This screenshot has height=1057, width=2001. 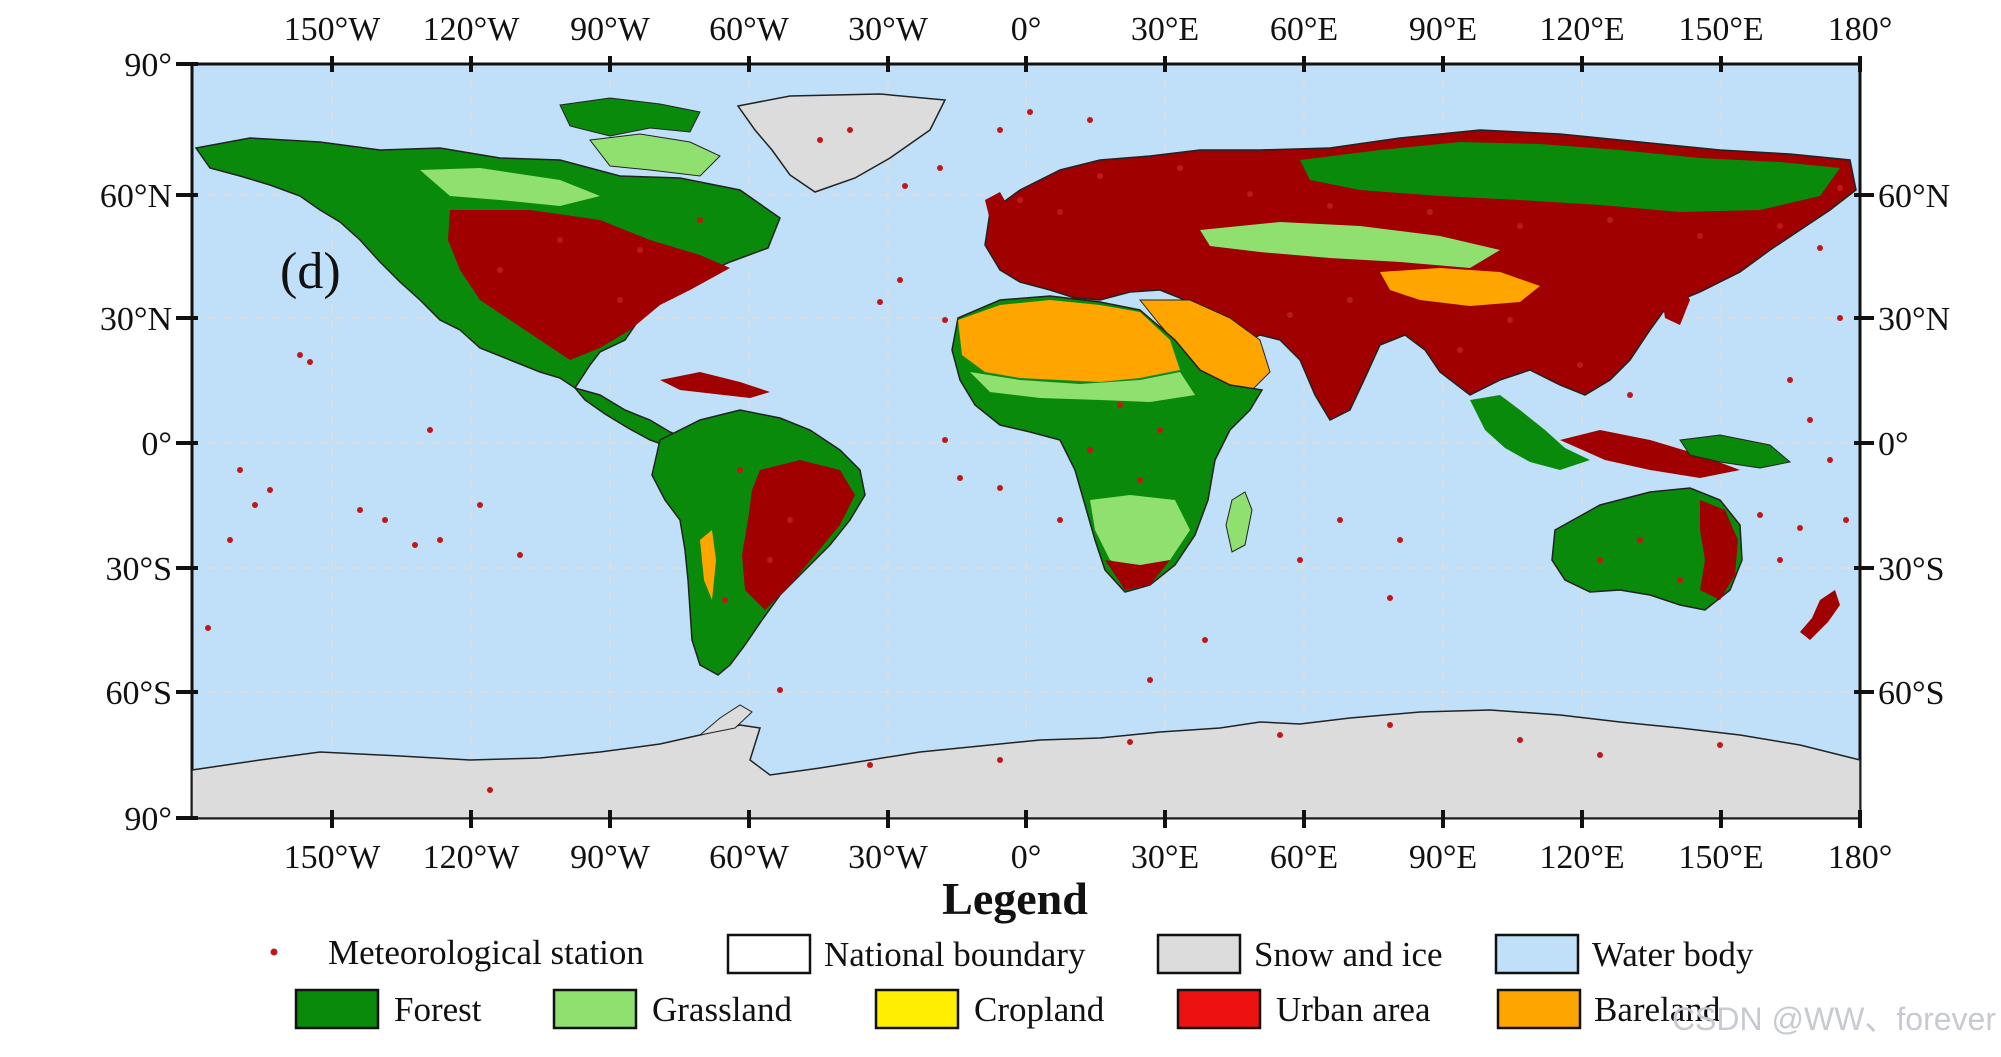 What do you see at coordinates (955, 954) in the screenshot?
I see `legend-label-boundary: National boundary` at bounding box center [955, 954].